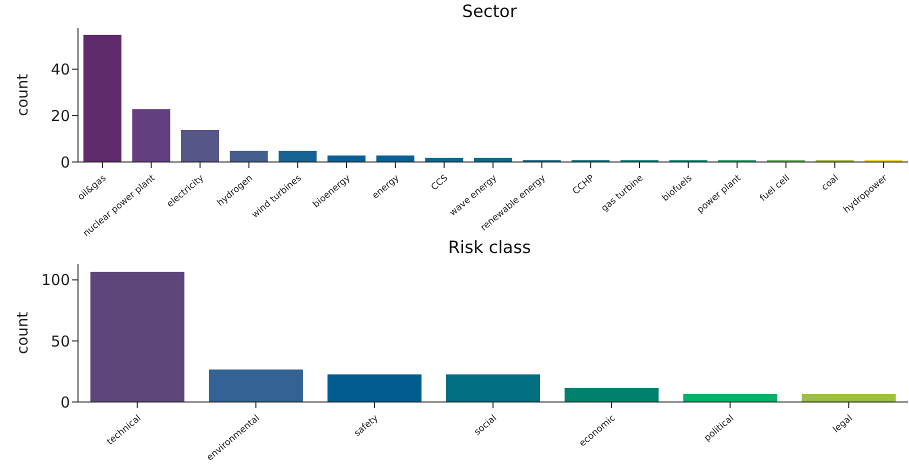 Image resolution: width=909 pixels, height=474 pixels. Describe the element at coordinates (489, 12) in the screenshot. I see `chart-title: Sector` at that location.